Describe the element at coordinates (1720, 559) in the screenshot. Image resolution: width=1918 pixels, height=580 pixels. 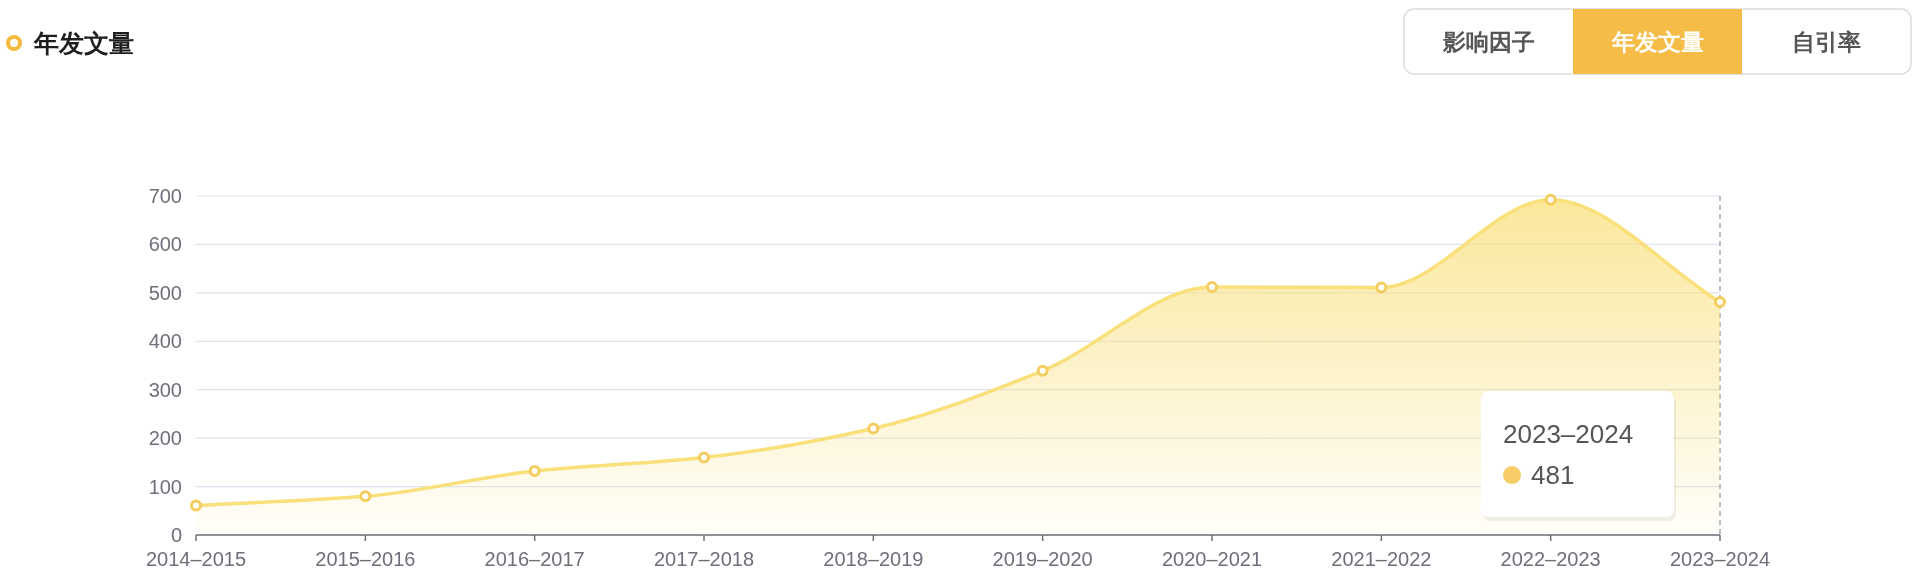
I see `x-tick-label: 2023–2024` at that location.